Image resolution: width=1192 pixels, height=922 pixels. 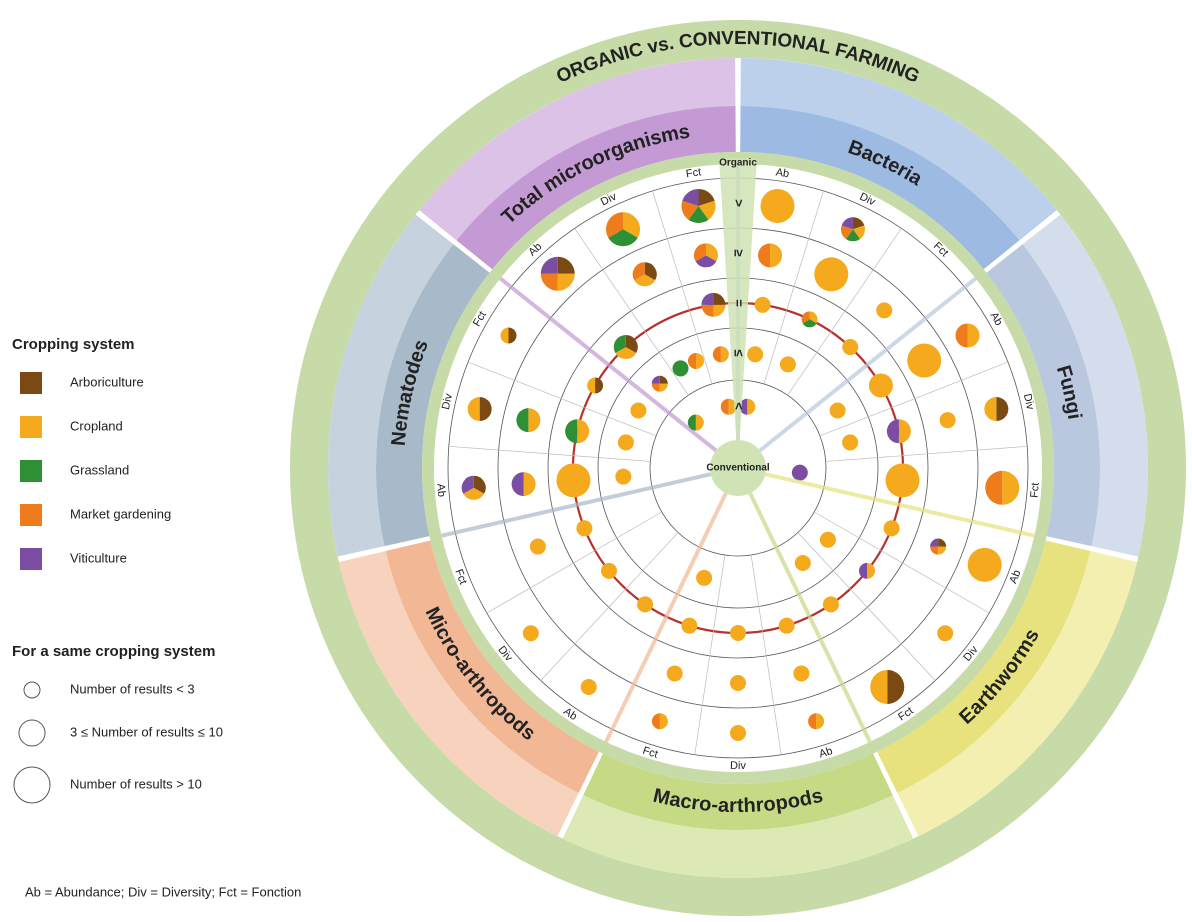 I want to click on size-legend-label: Number of results < 3, so click(x=132, y=688).